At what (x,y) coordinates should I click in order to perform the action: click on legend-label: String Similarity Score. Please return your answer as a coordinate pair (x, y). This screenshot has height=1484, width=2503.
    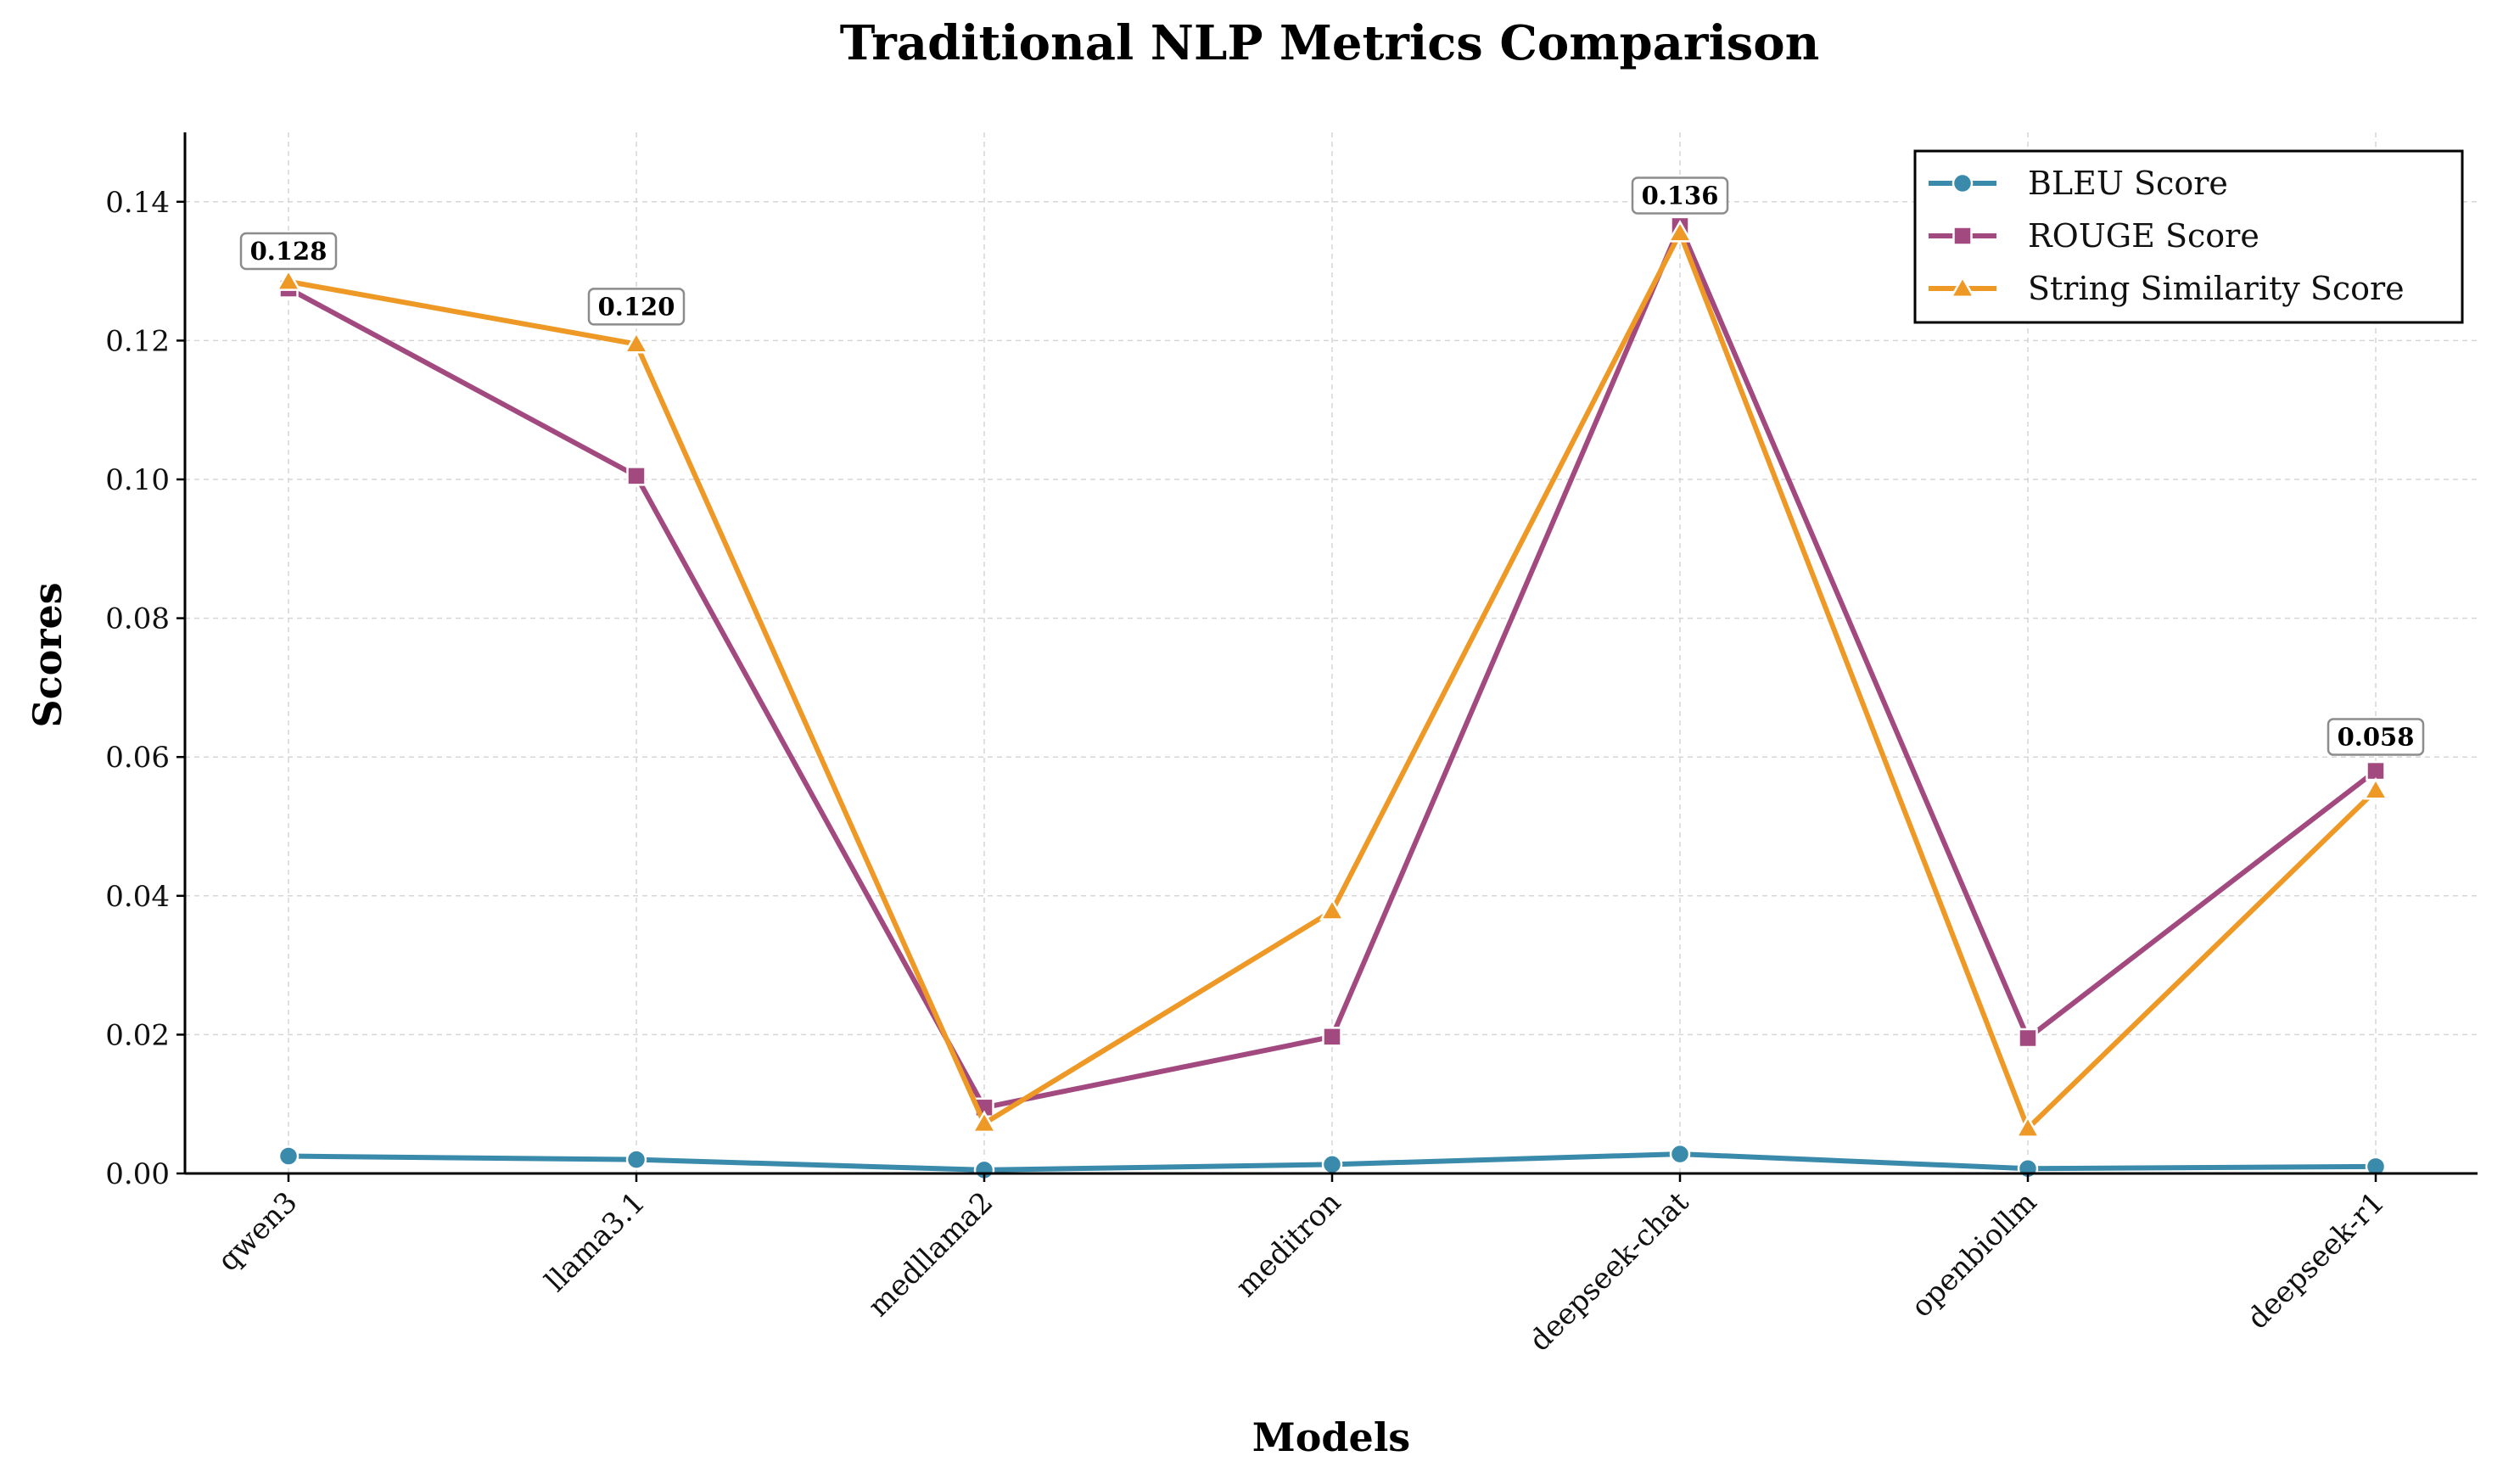
    Looking at the image, I should click on (2216, 289).